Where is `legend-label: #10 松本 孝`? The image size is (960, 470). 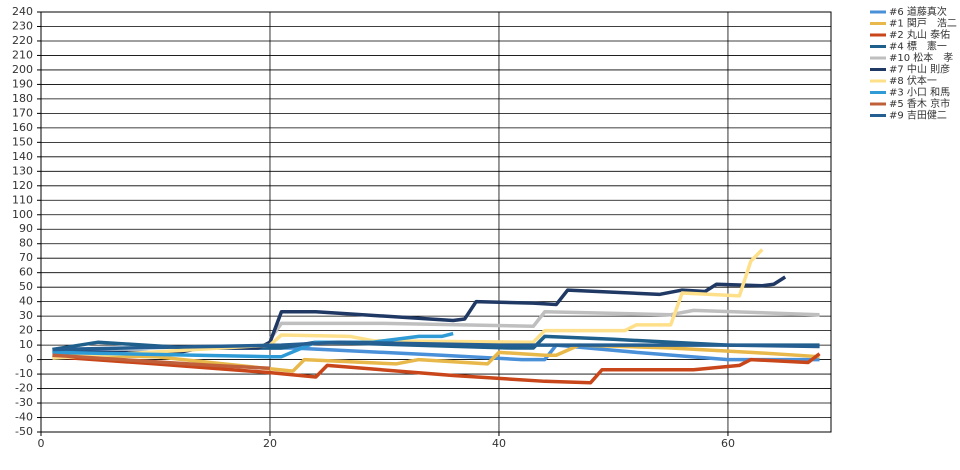 legend-label: #10 松本 孝 is located at coordinates (921, 57).